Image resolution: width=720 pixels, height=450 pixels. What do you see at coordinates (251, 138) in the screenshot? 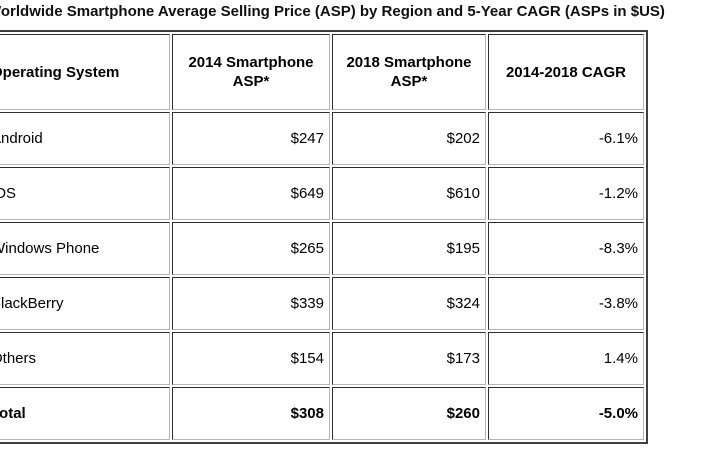
I see `asp-2014-cell: $247` at bounding box center [251, 138].